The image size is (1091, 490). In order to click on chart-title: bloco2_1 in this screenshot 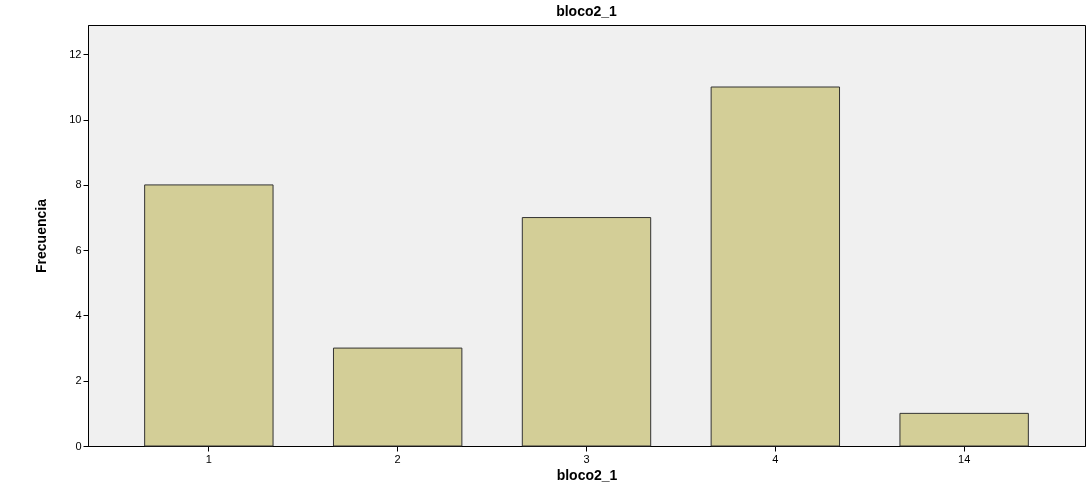, I will do `click(587, 11)`.